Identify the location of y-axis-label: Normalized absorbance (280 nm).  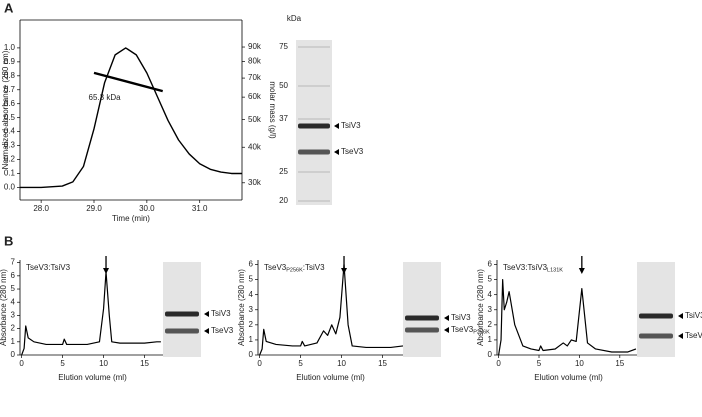
(5, 109).